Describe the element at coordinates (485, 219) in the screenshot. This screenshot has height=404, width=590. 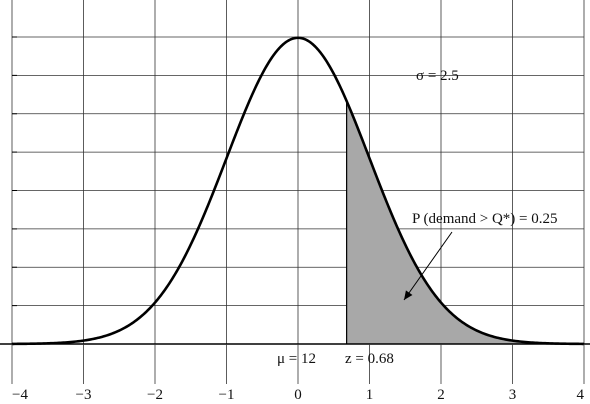
I see `probability-annotation: P (demand > Q*) = 0.25` at that location.